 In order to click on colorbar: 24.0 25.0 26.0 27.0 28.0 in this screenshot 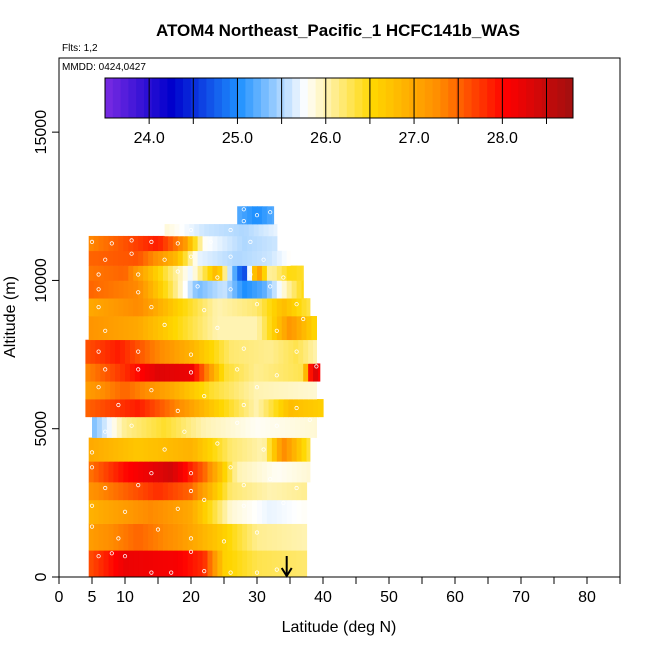, I will do `click(339, 112)`.